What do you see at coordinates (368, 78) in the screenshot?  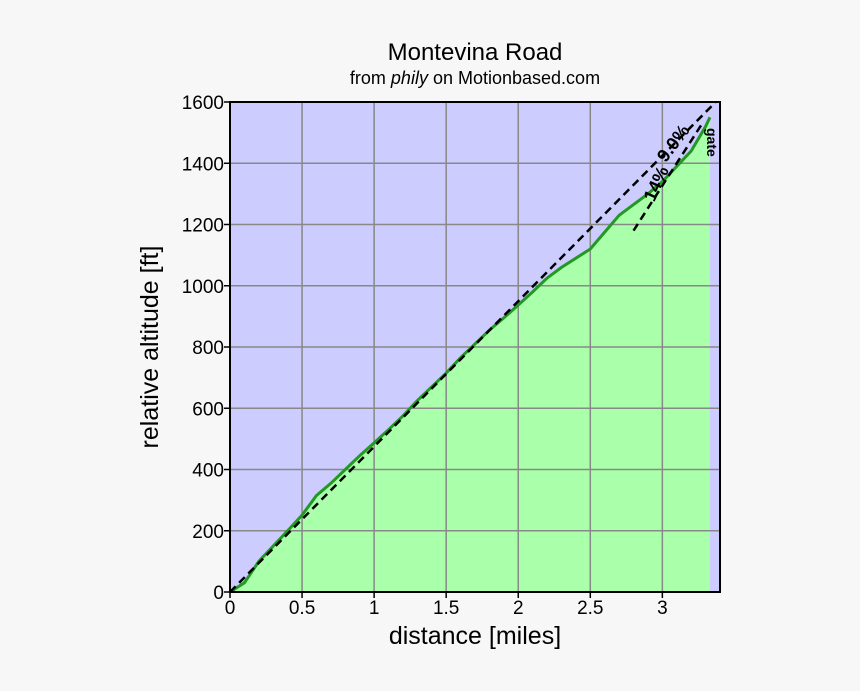 I see `subtitle-part: from` at bounding box center [368, 78].